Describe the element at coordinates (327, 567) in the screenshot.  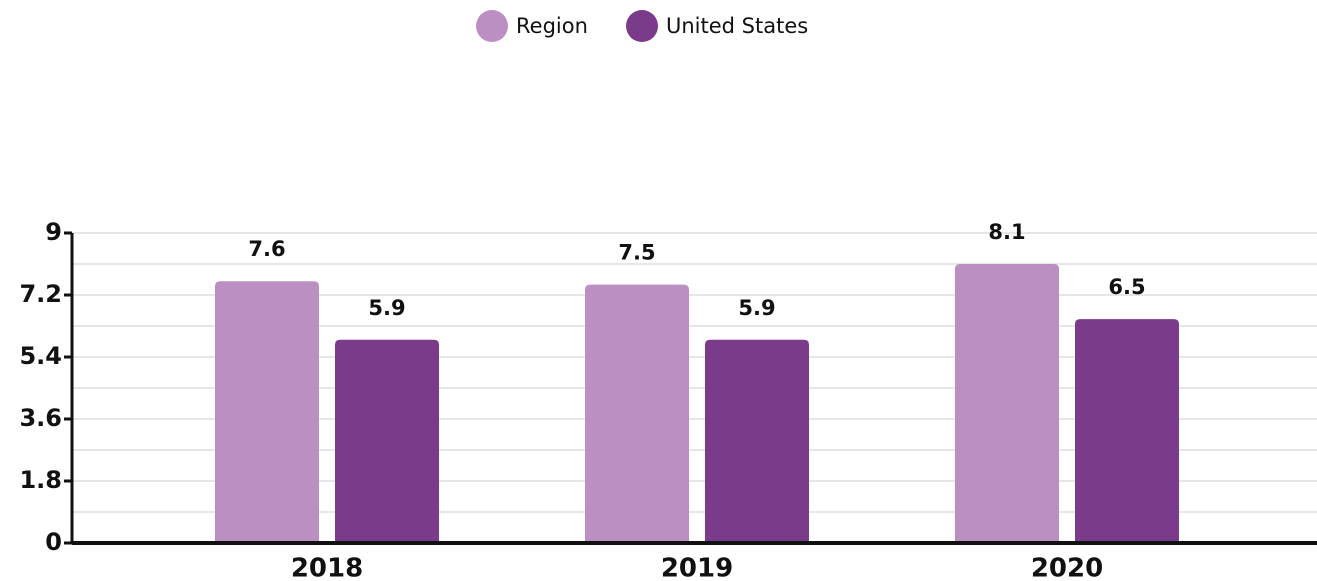
I see `x-tick-label: 2018` at that location.